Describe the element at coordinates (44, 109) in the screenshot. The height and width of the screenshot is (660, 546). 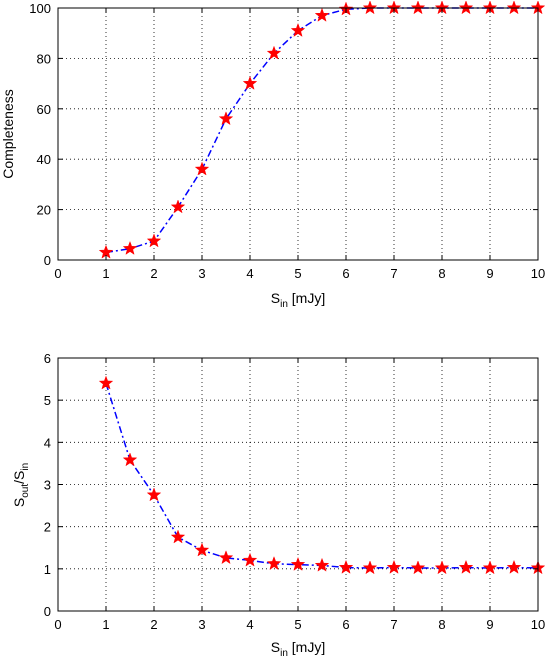
I see `y-tick-label: 60` at that location.